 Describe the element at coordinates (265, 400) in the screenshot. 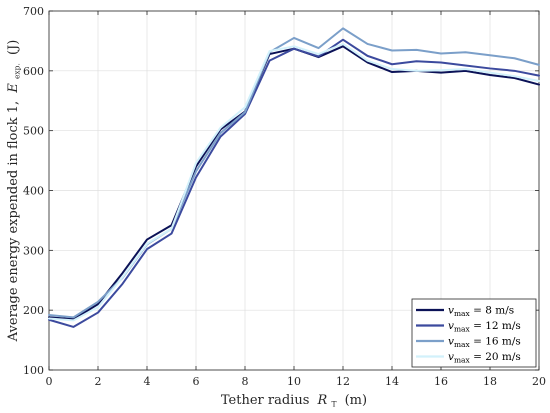

I see `x-axis-label-main: Tether radius` at that location.